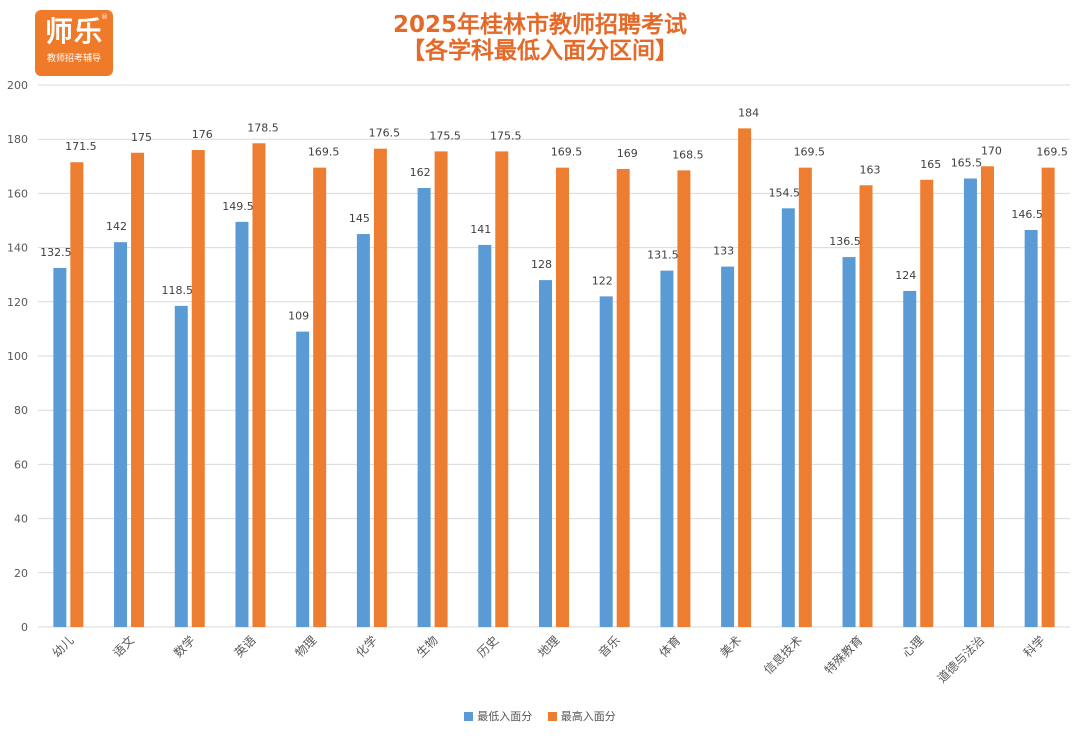 Image resolution: width=1080 pixels, height=736 pixels. Describe the element at coordinates (1027, 214) in the screenshot. I see `data-label-min: 146.5` at that location.